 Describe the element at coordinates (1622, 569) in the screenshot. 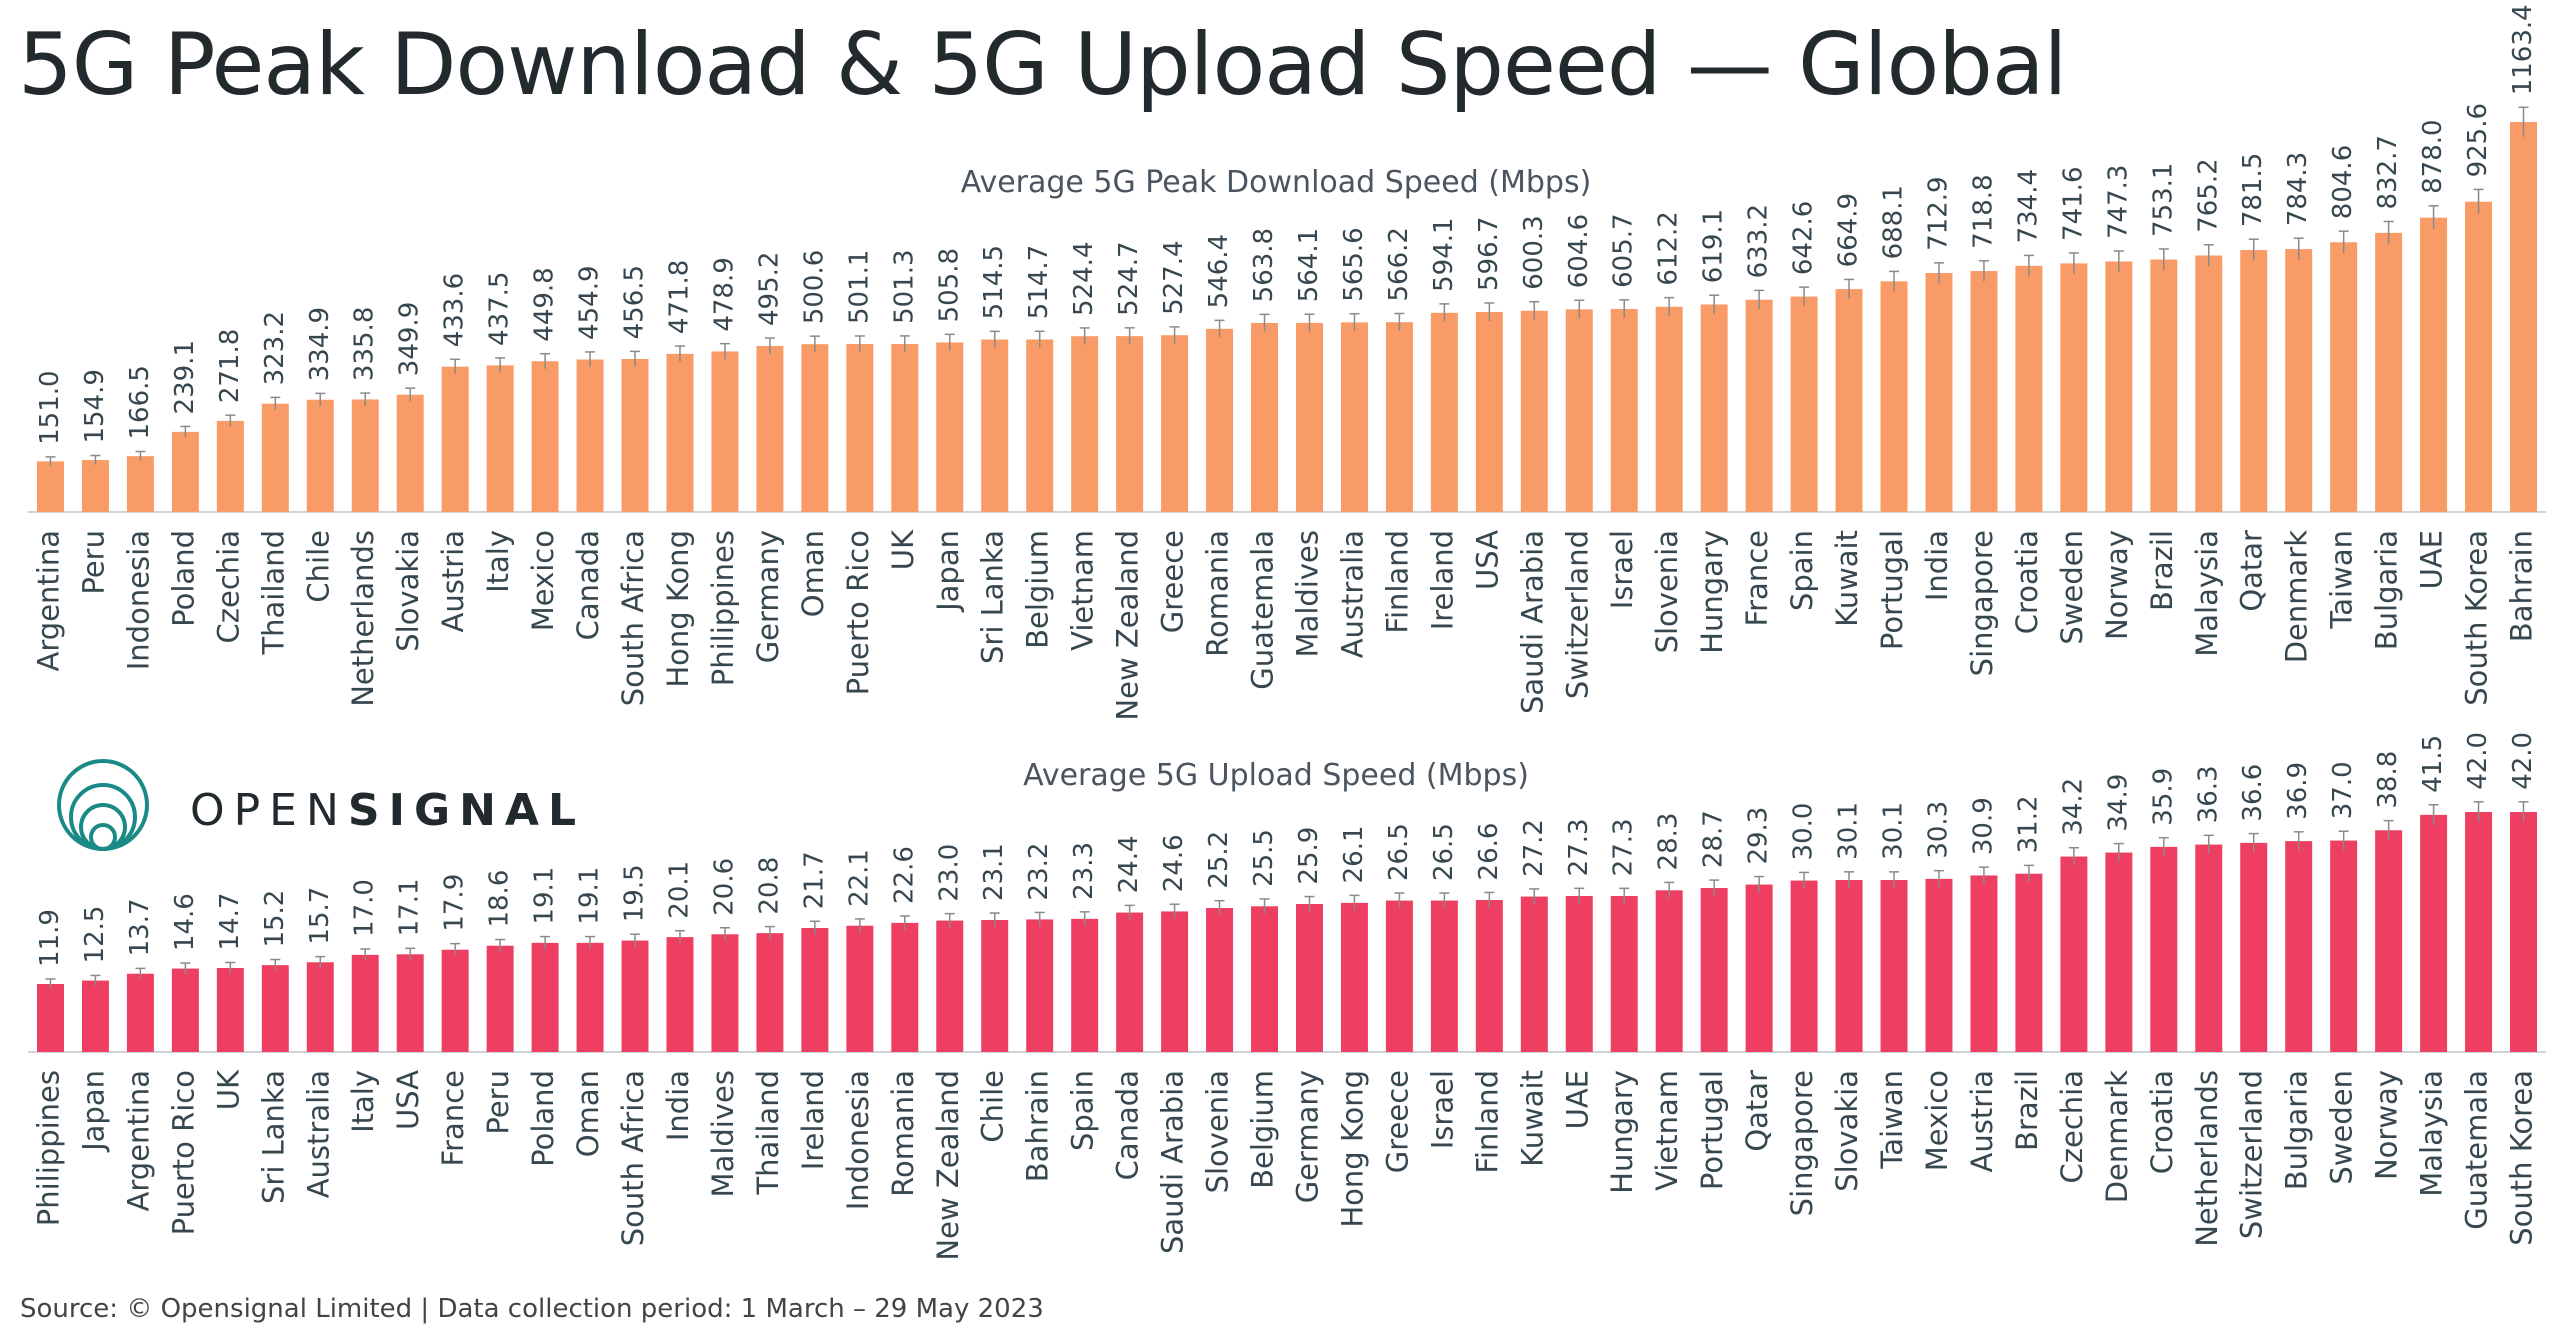

I see `download-category-label: Israel` at that location.